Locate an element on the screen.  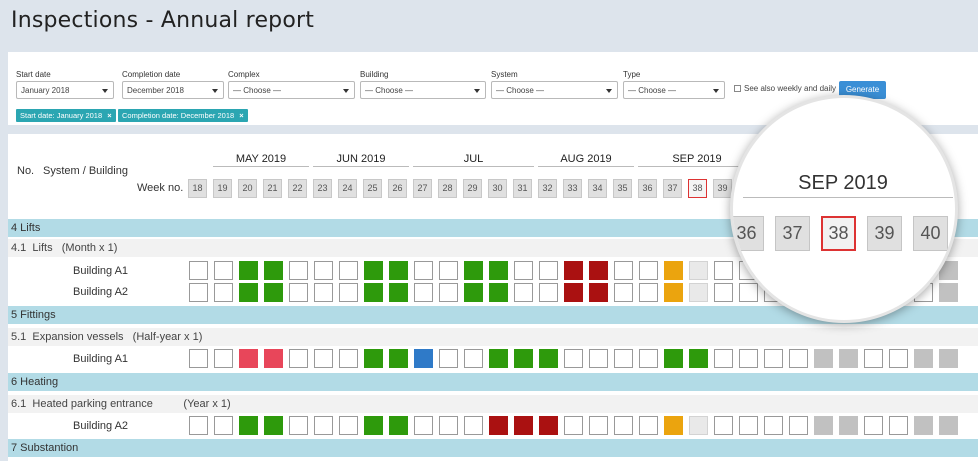
section-heating: 6 Heating is located at coordinates (493, 382).